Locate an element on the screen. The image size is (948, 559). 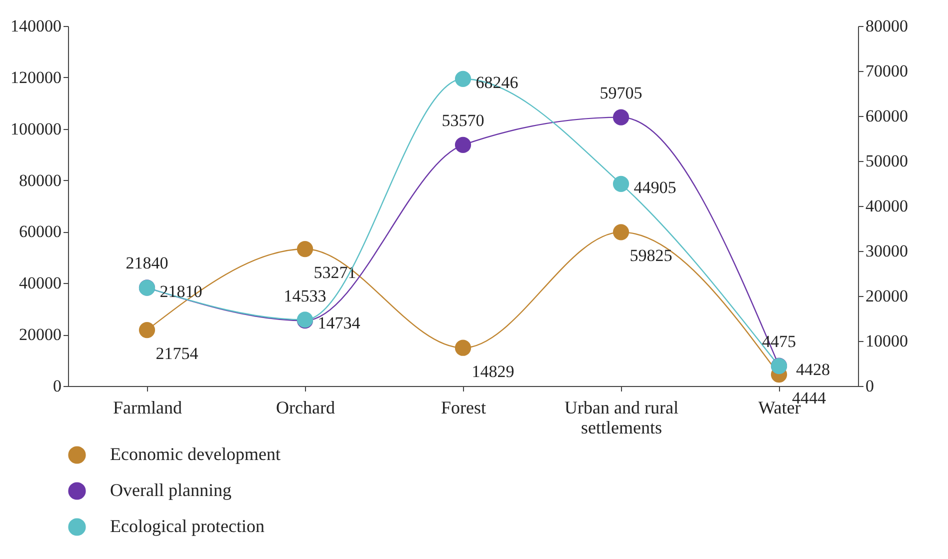
y-tick-label: 80000 is located at coordinates (40, 180).